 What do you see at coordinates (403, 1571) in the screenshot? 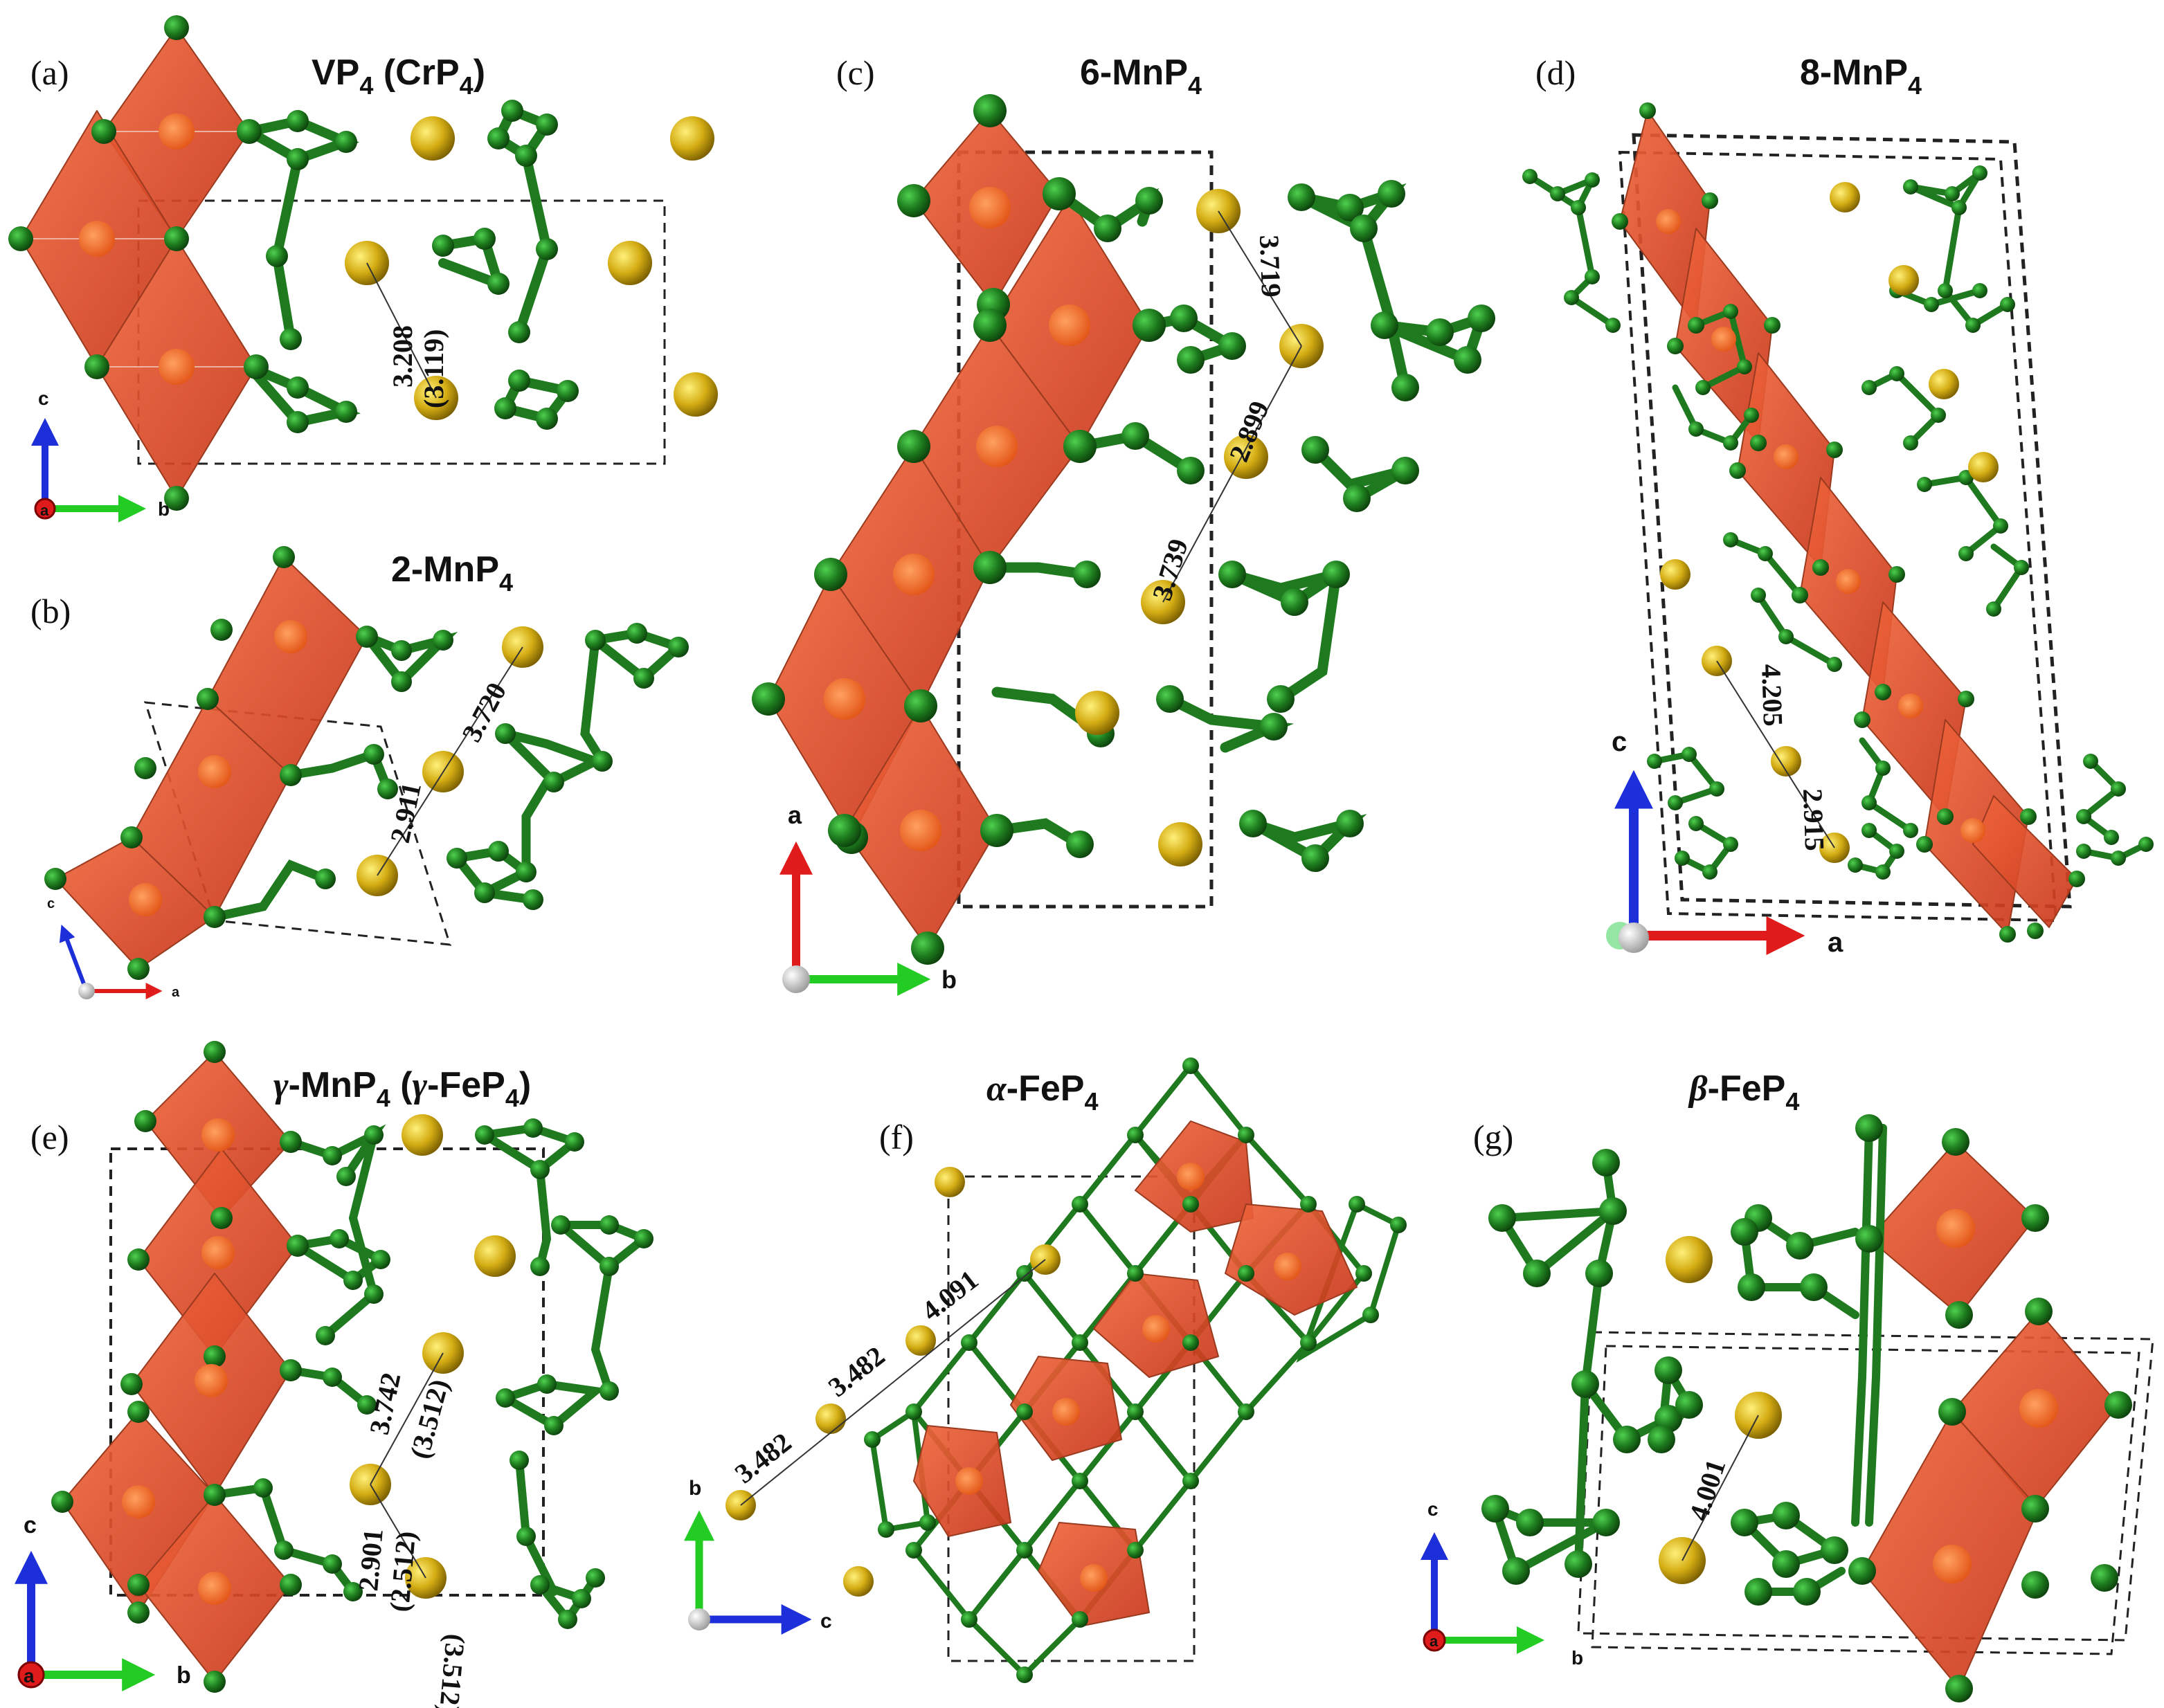
I see `distance-label-alt: (2.512)` at bounding box center [403, 1571].